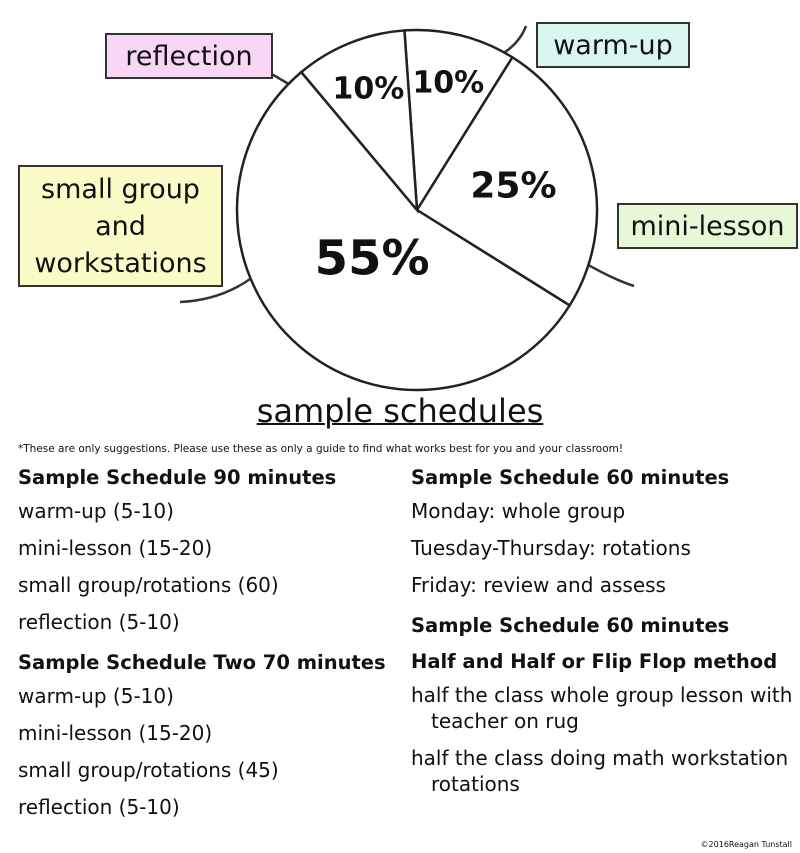 This screenshot has height=853, width=800. Describe the element at coordinates (189, 56) in the screenshot. I see `category-callout: reflection` at that location.